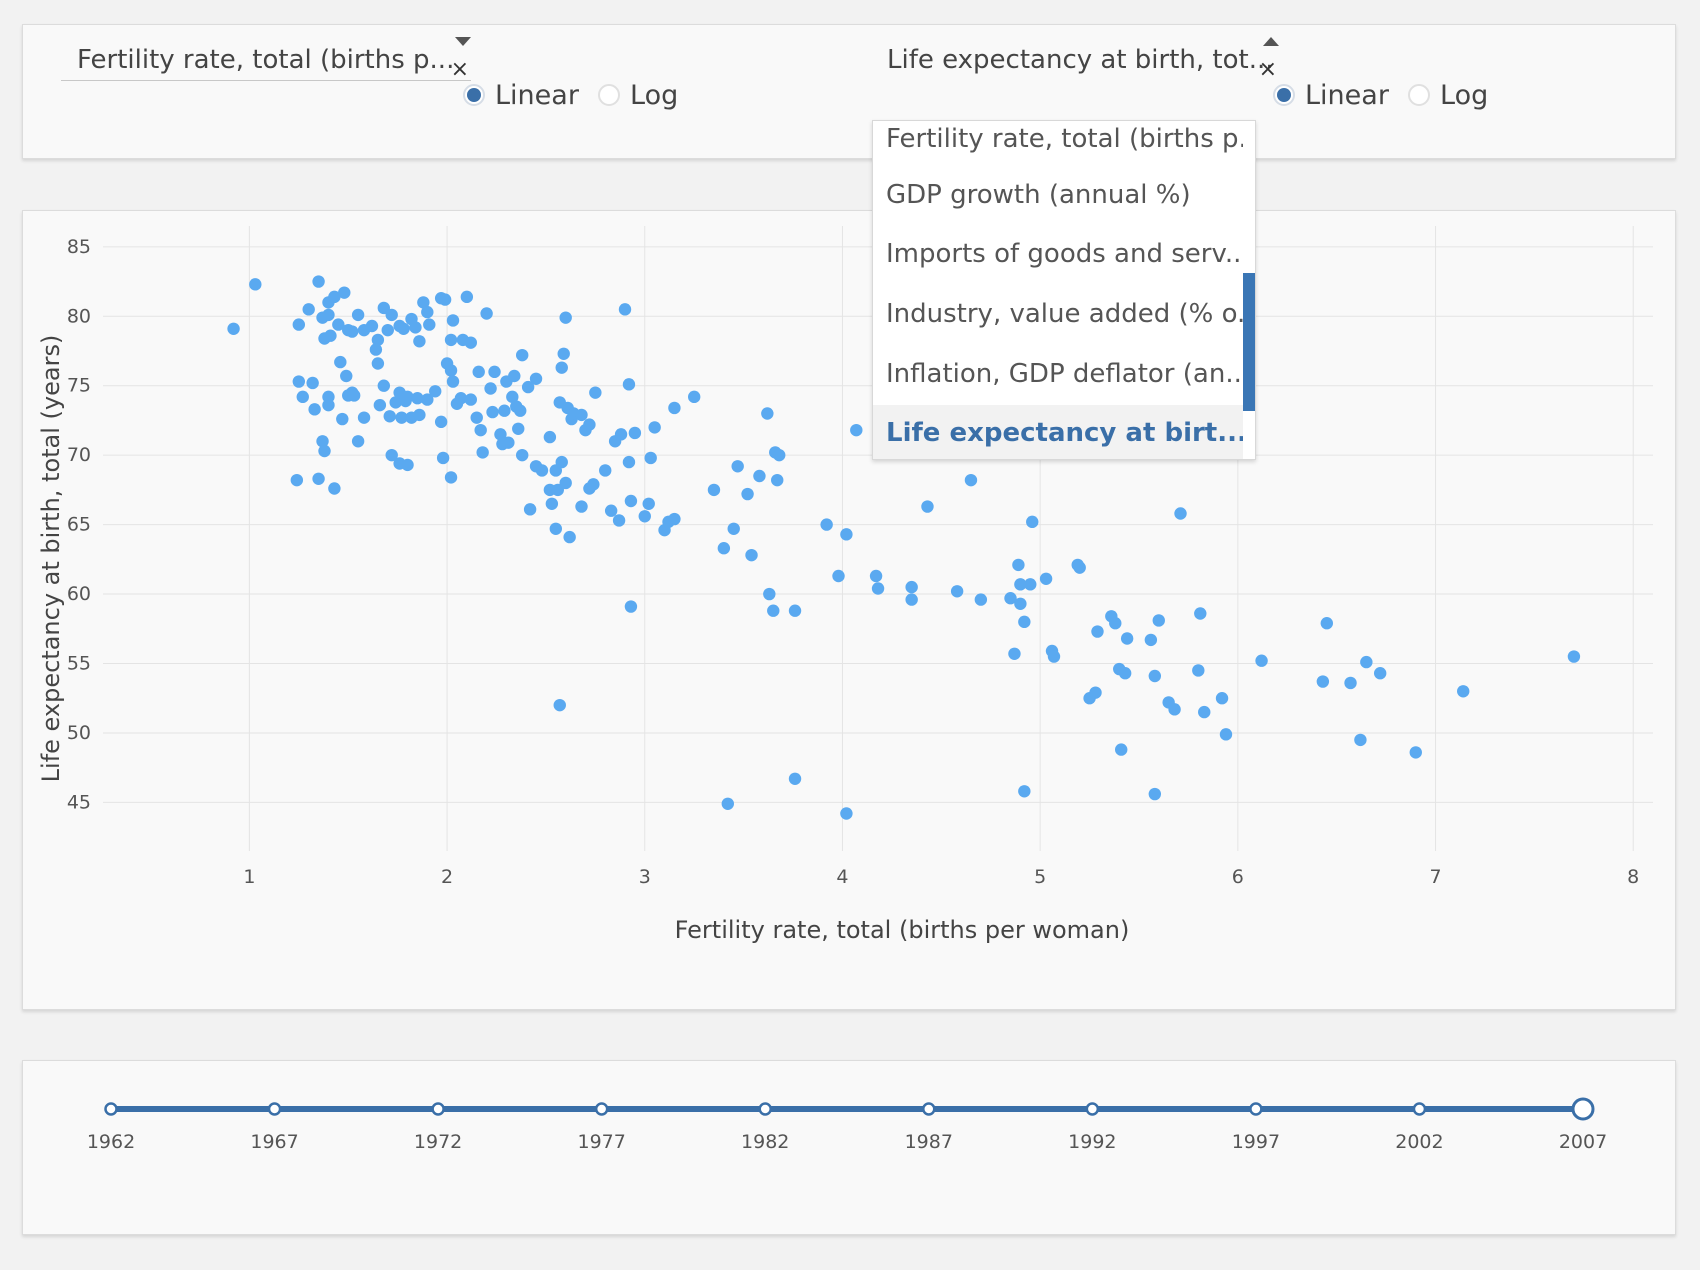 This screenshot has height=1270, width=1700. What do you see at coordinates (1347, 95) in the screenshot?
I see `yaxis-linear-label: Linear` at bounding box center [1347, 95].